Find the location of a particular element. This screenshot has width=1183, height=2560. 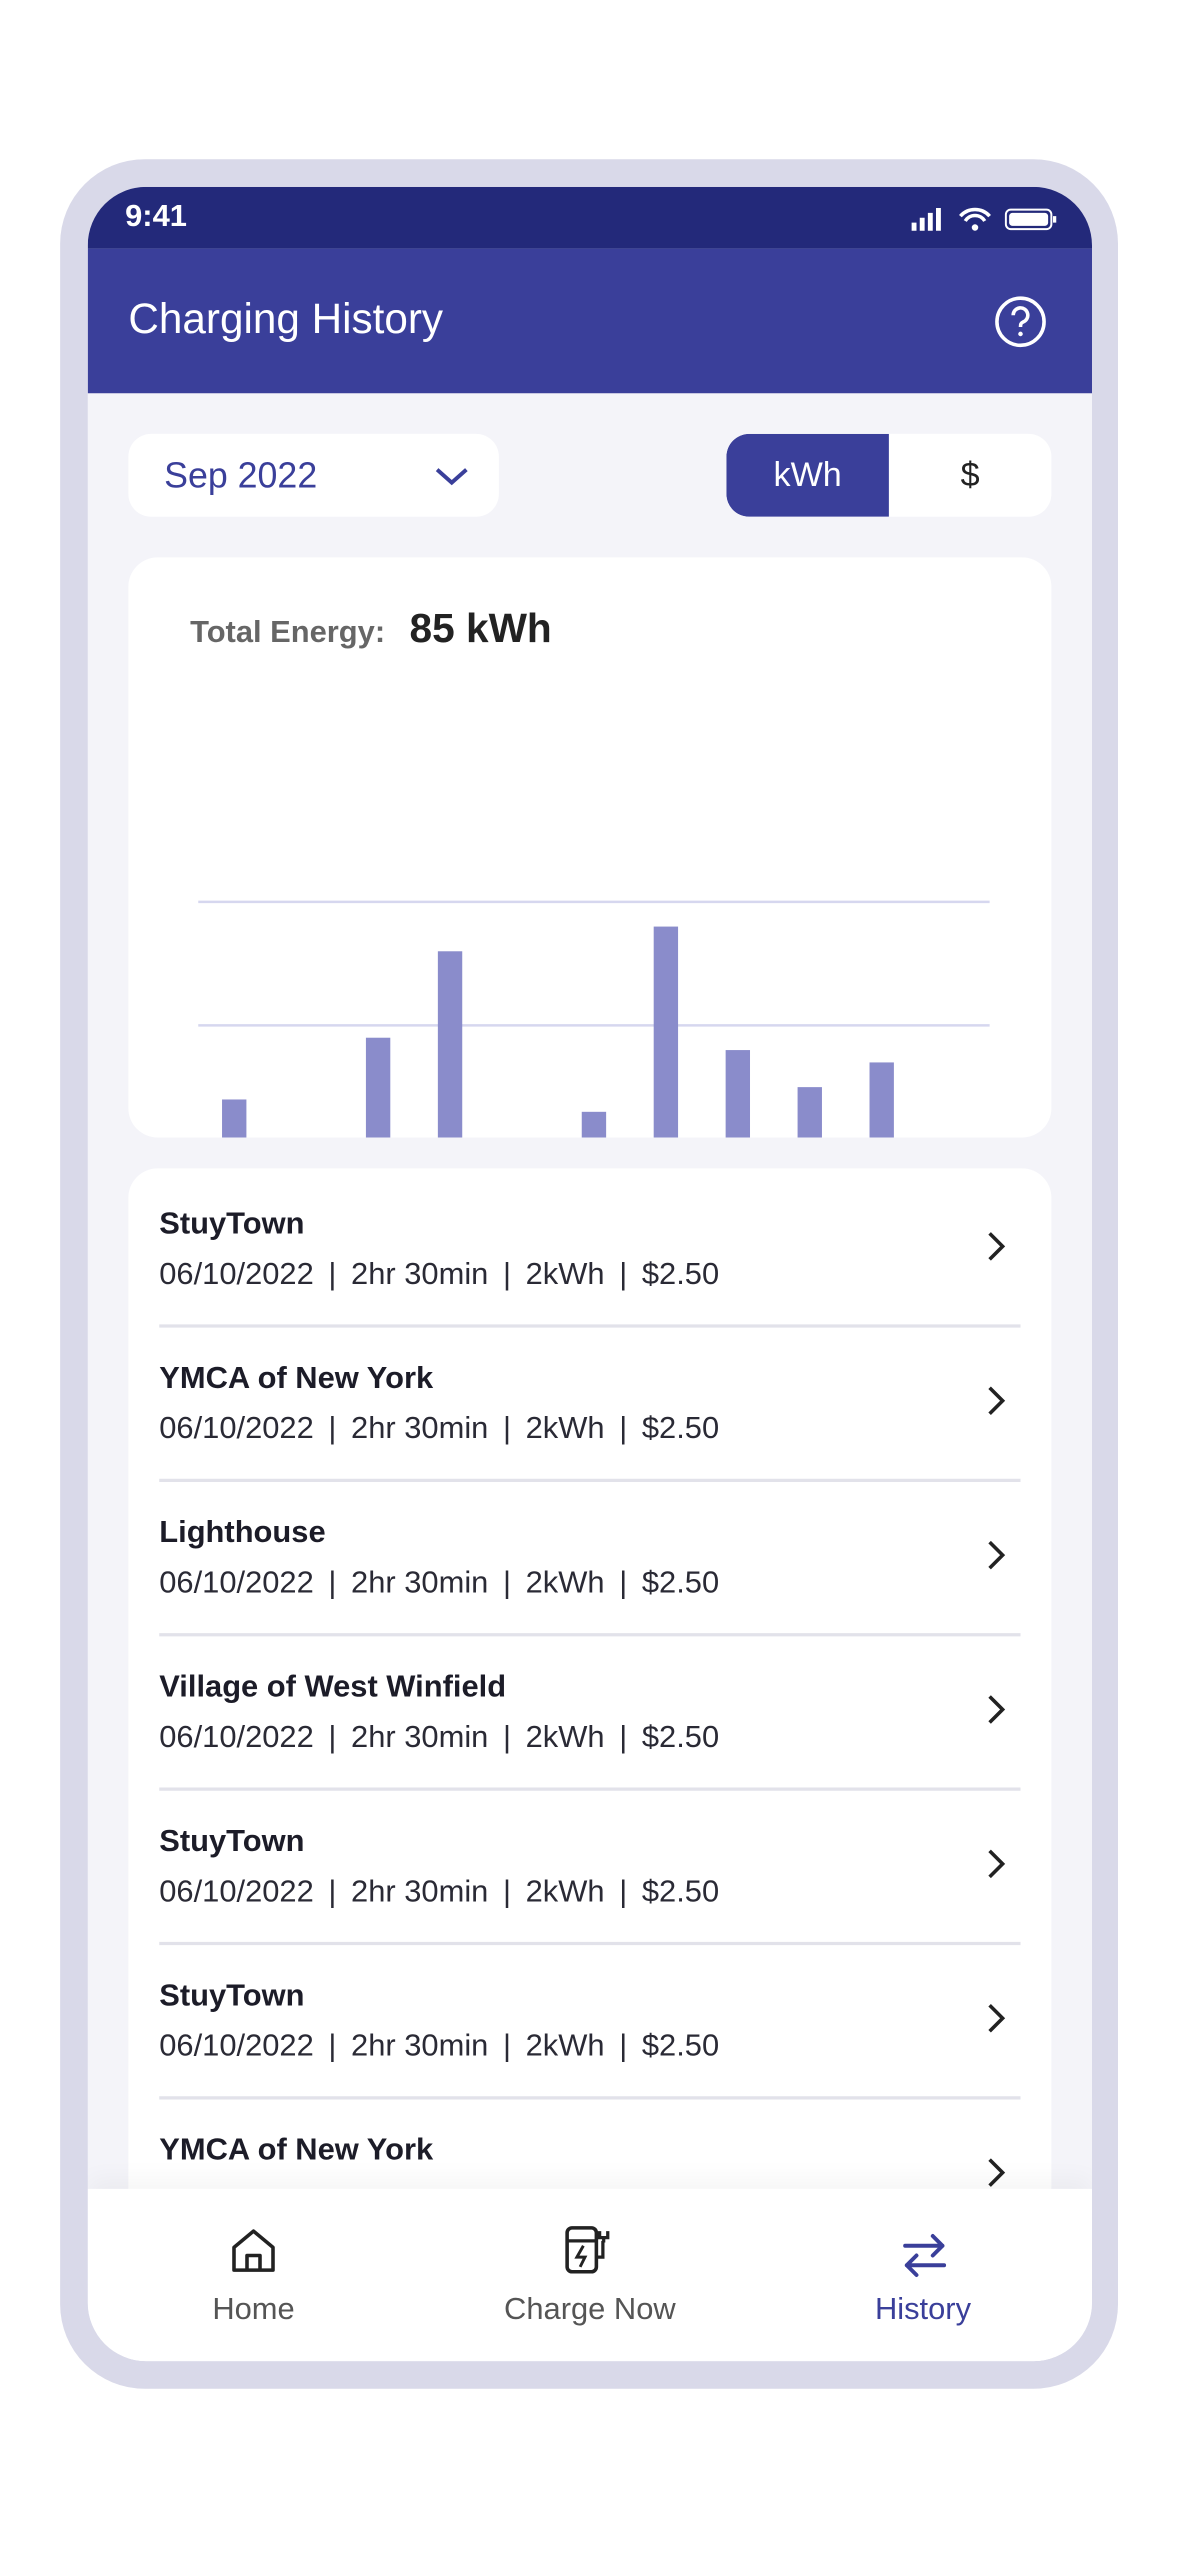

chevron-down is located at coordinates (451, 477).